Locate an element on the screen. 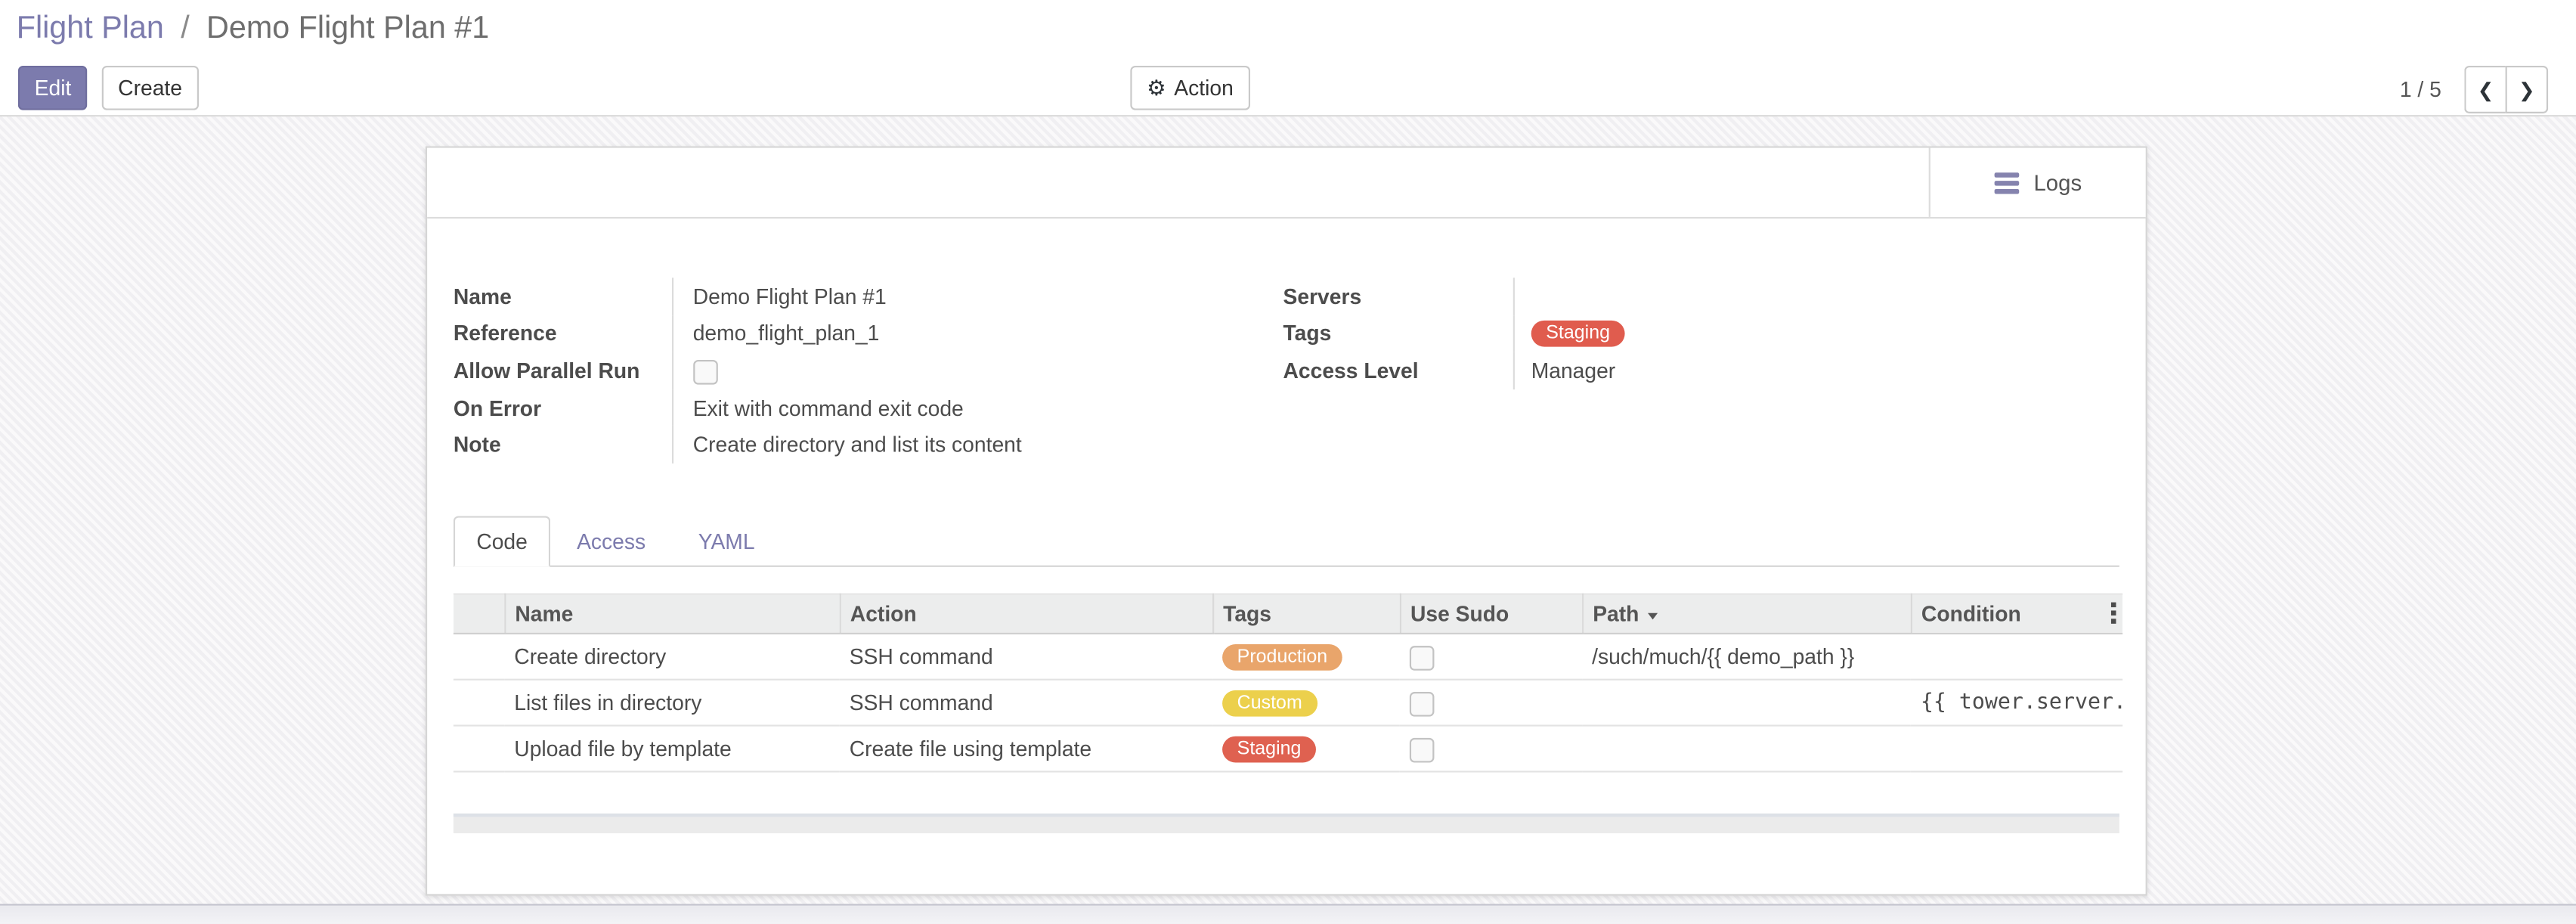 The width and height of the screenshot is (2576, 924). allow-parallel-run-checkbox is located at coordinates (705, 371).